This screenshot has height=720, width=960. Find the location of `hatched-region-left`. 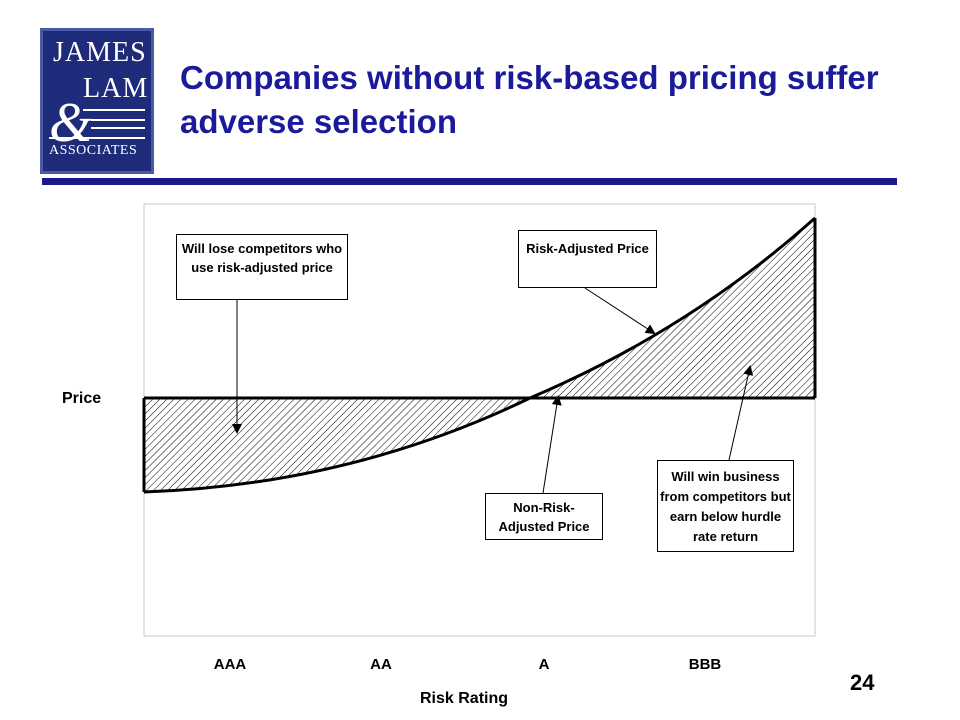

hatched-region-left is located at coordinates (337, 445).